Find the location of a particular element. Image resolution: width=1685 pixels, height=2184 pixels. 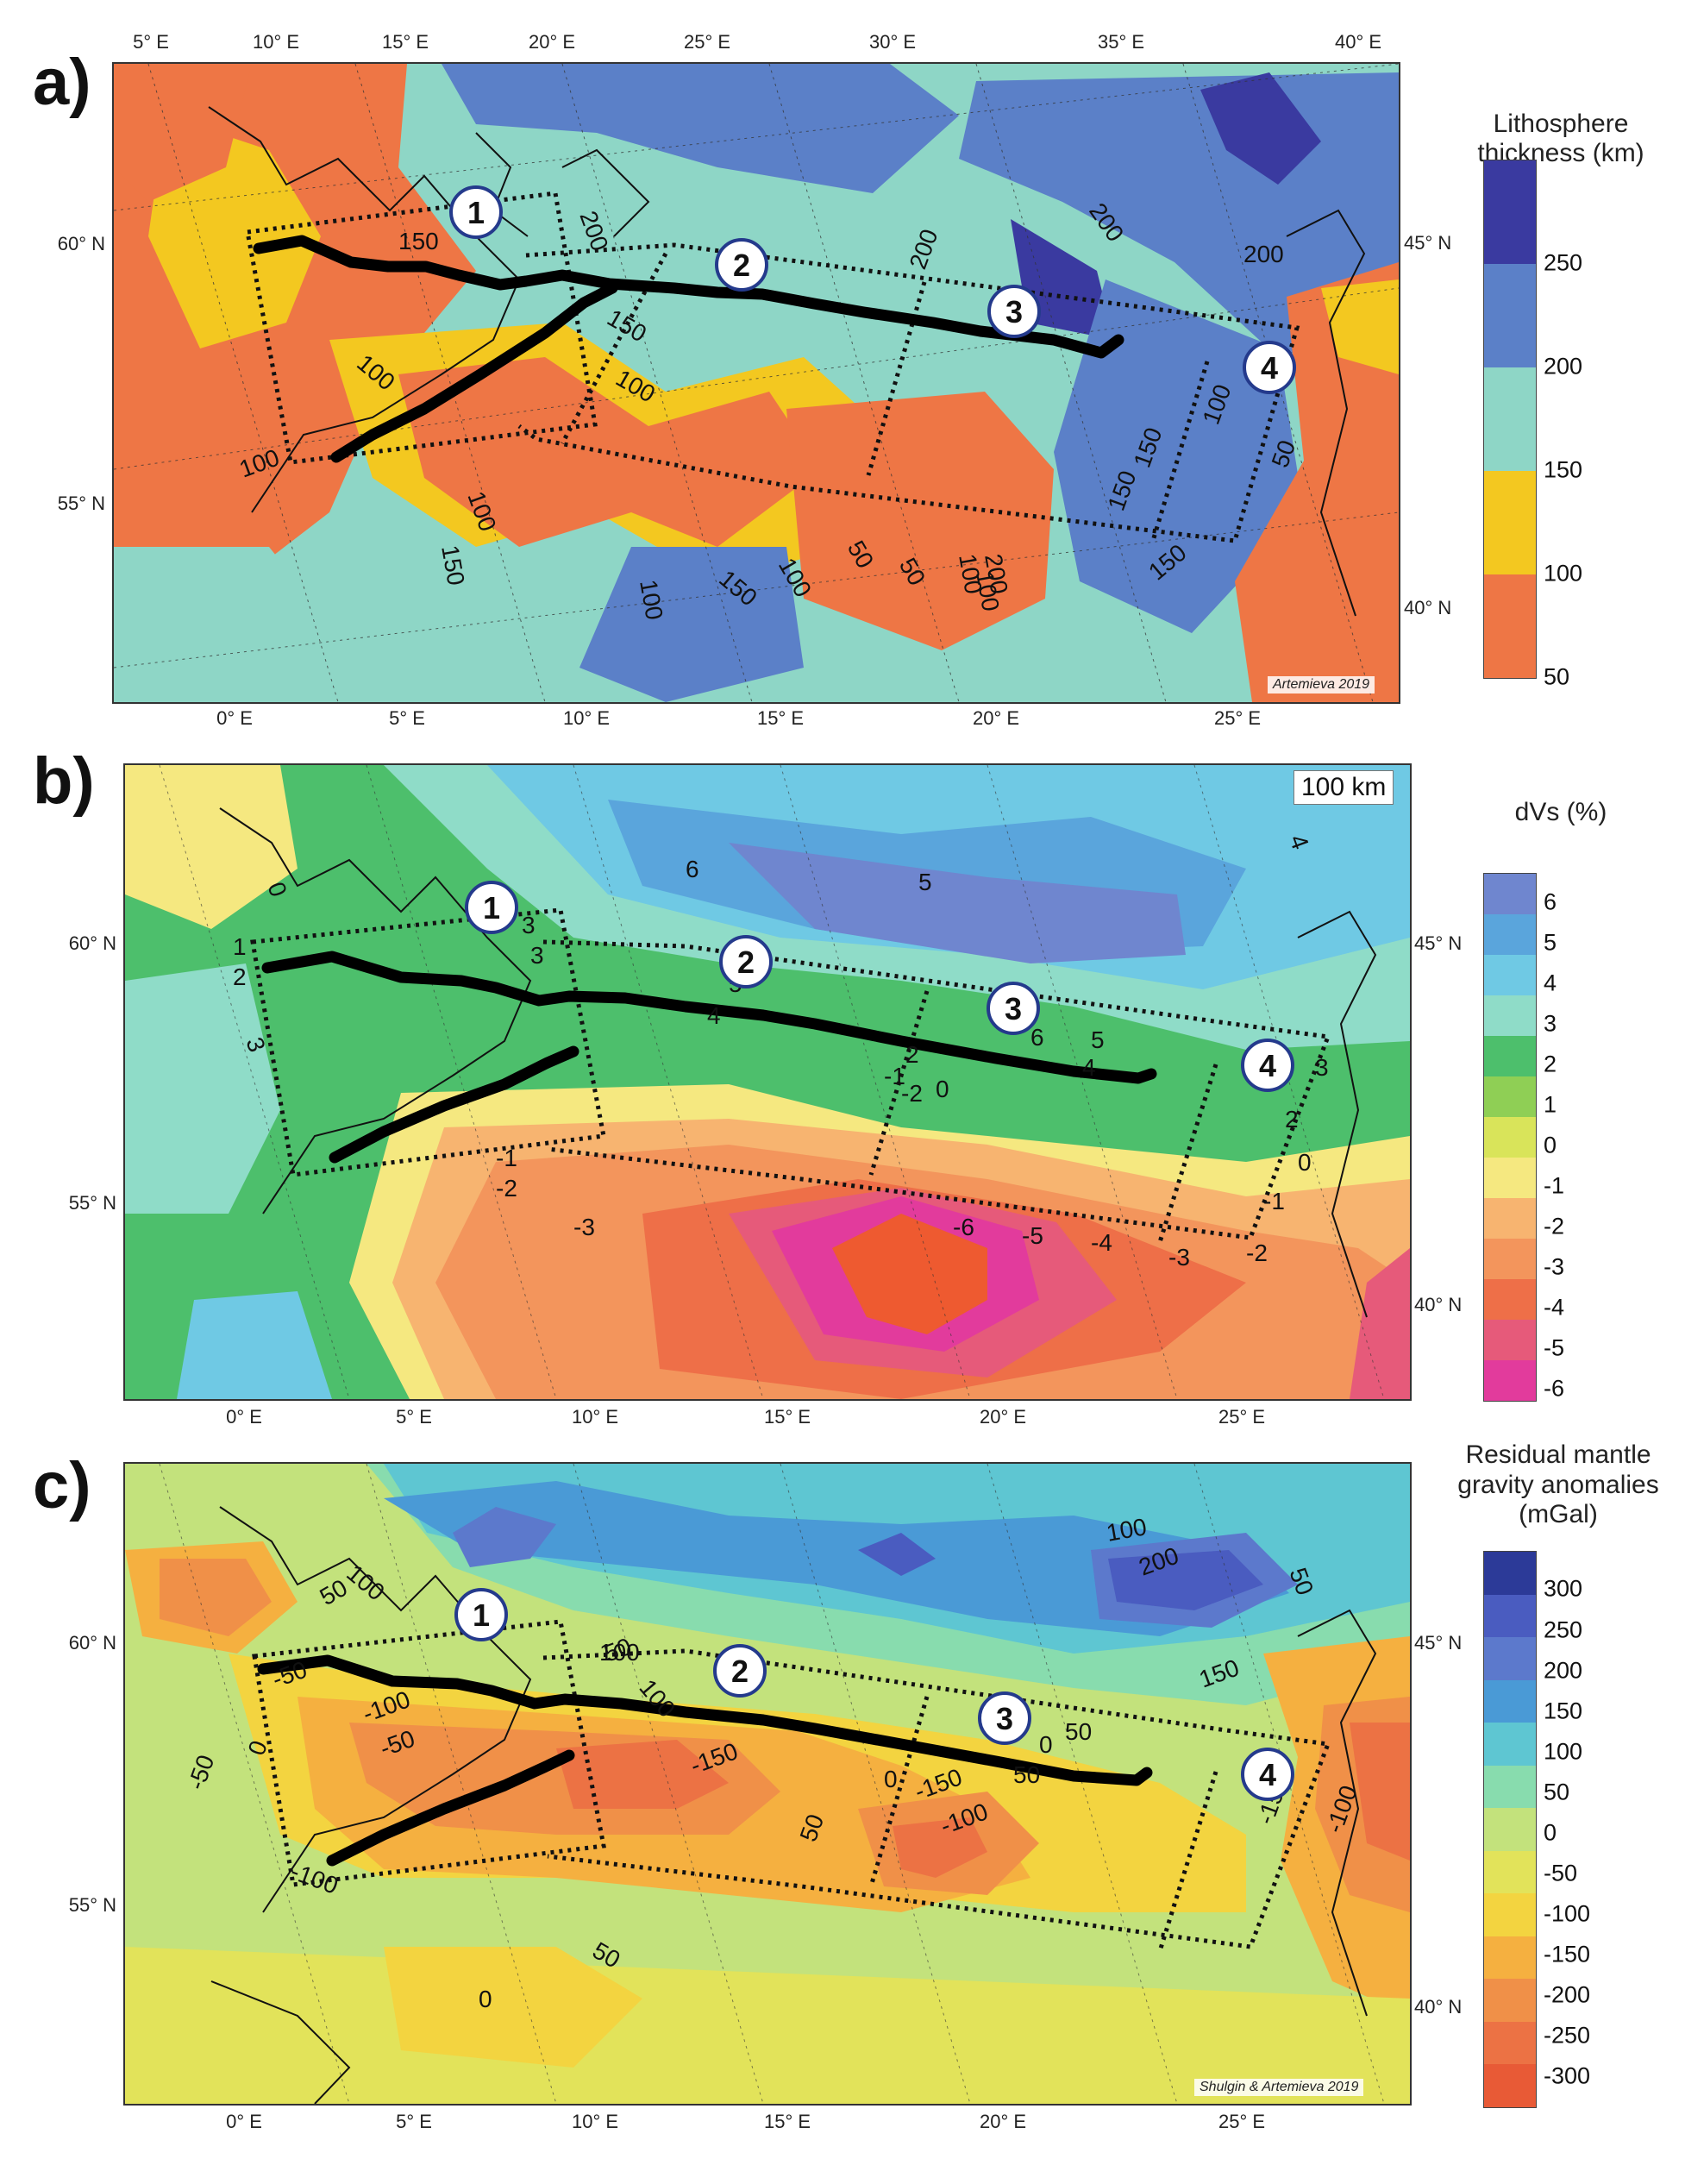

svg-text: 150 is located at coordinates (418, 241).